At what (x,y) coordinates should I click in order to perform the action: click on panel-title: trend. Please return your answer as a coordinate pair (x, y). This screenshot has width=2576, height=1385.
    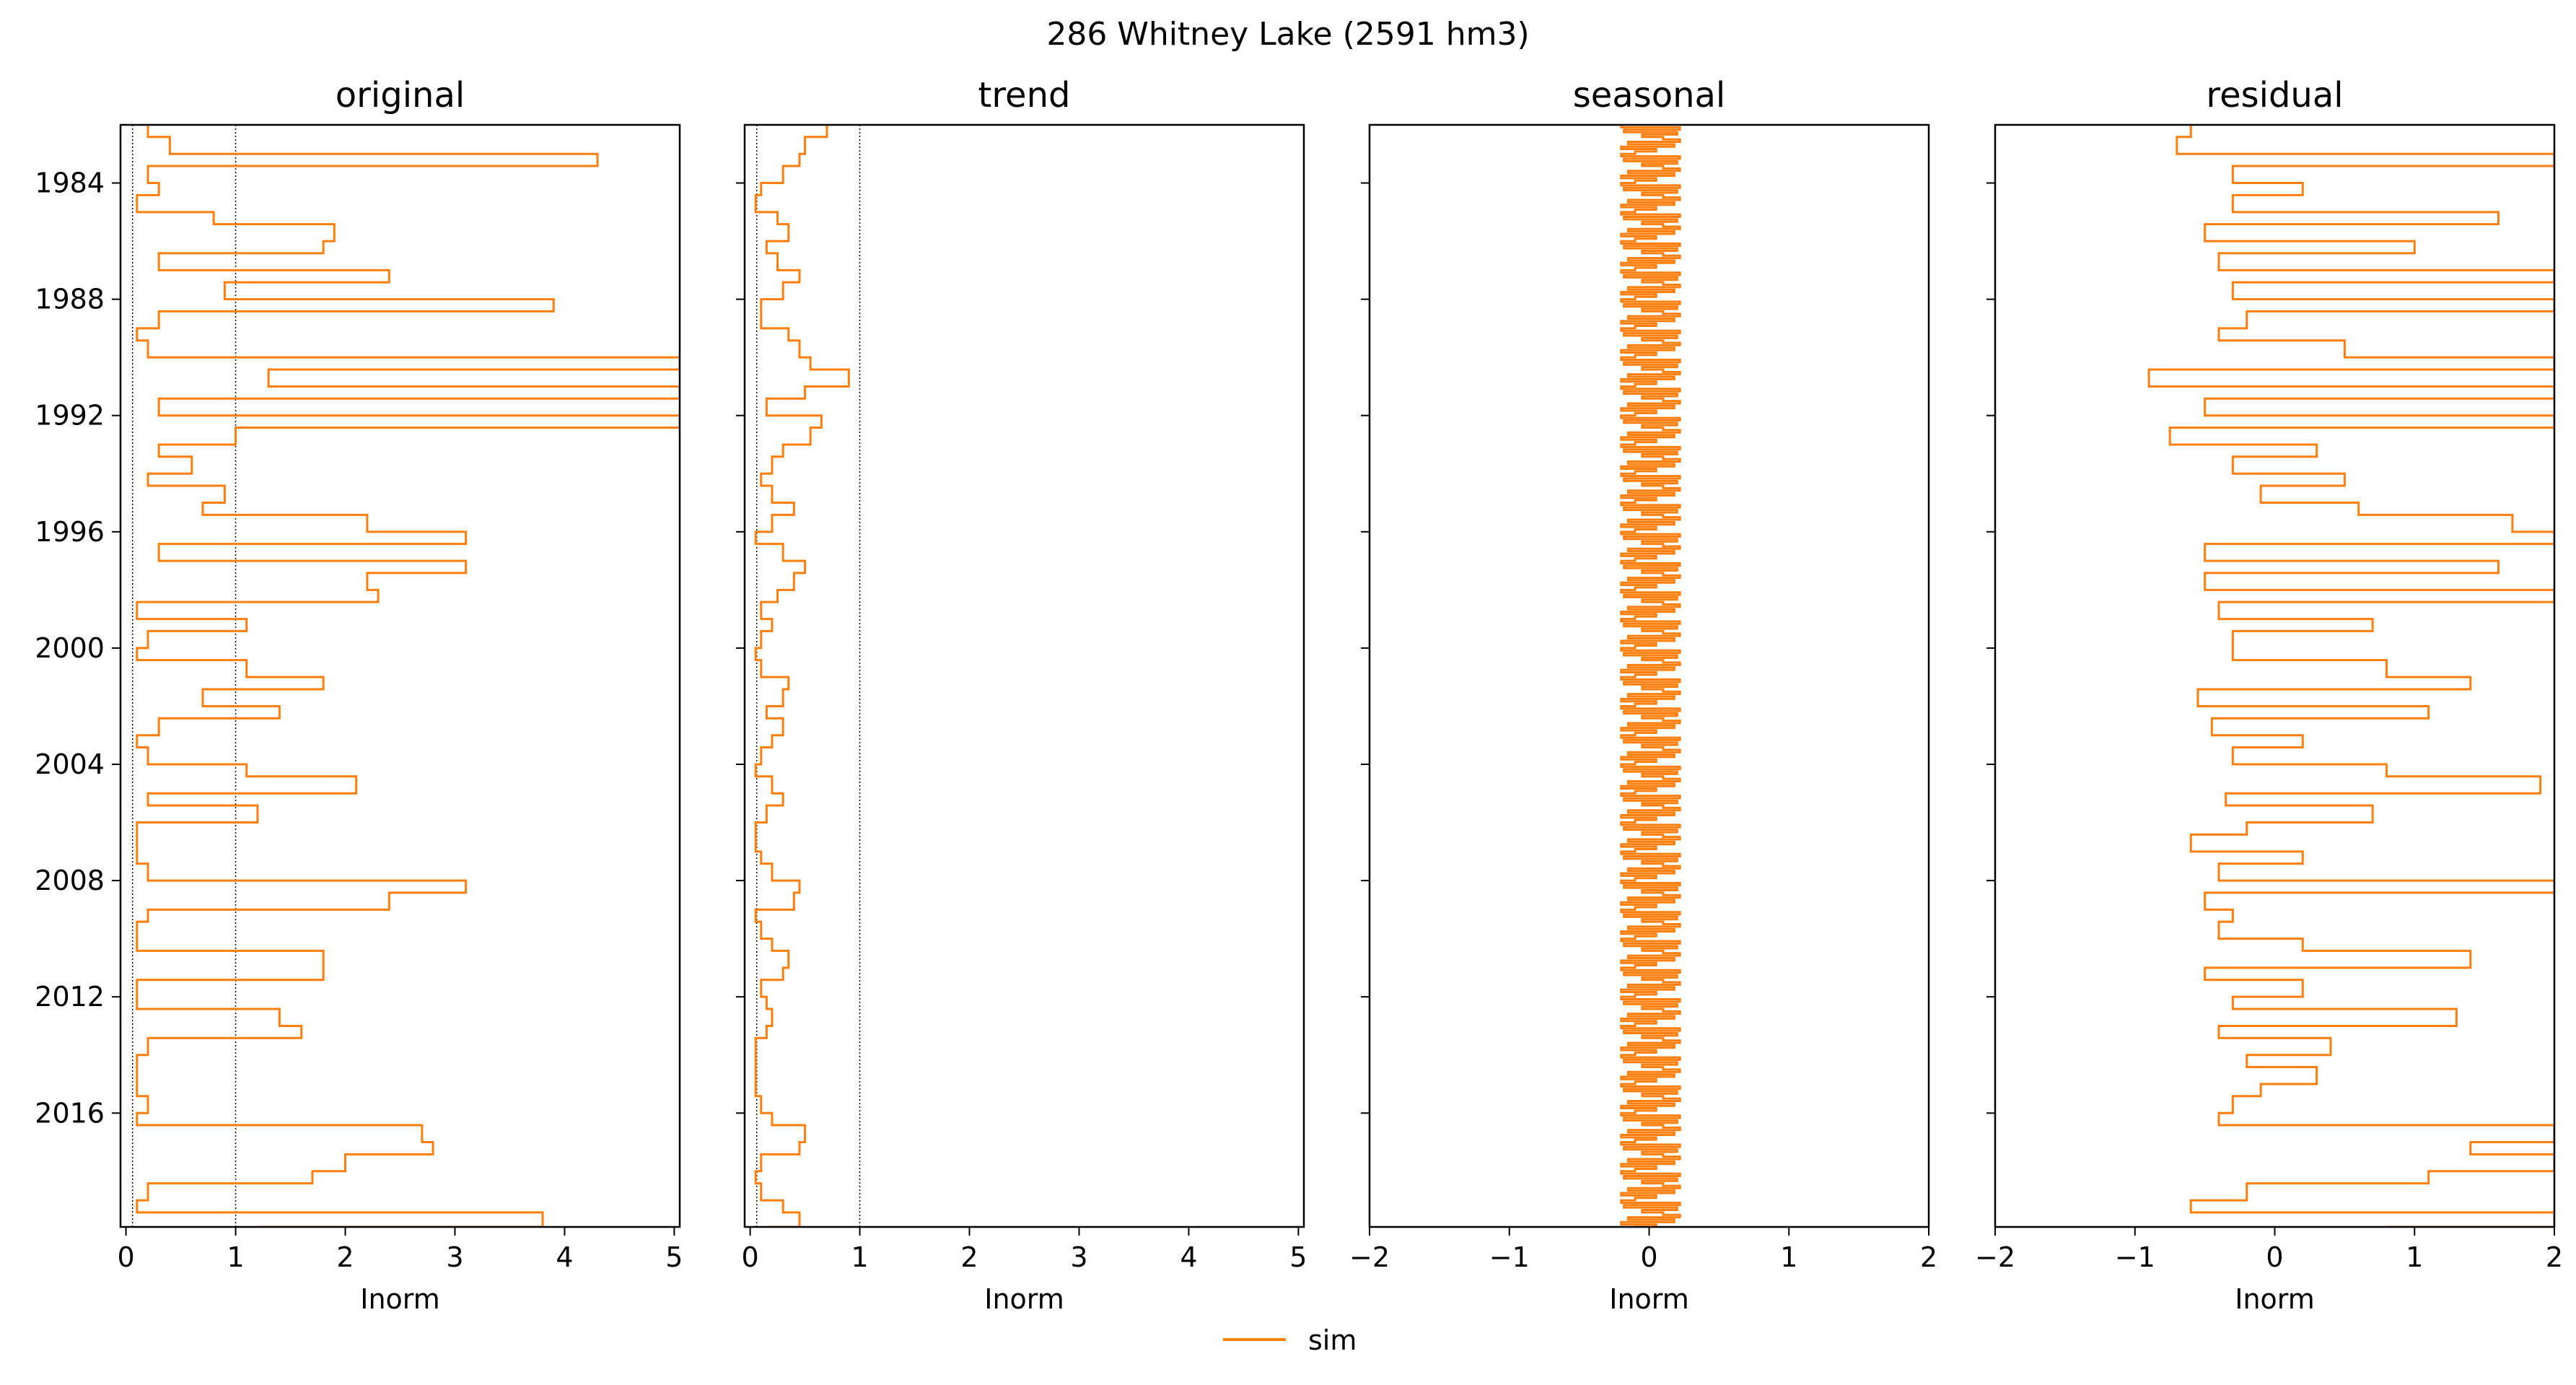
    Looking at the image, I should click on (1024, 95).